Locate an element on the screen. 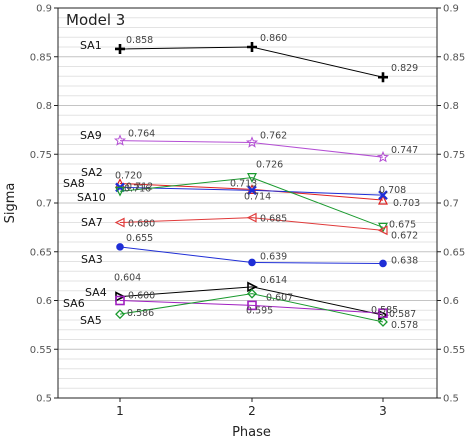 The image size is (474, 441). series-sa9 is located at coordinates (251, 148).